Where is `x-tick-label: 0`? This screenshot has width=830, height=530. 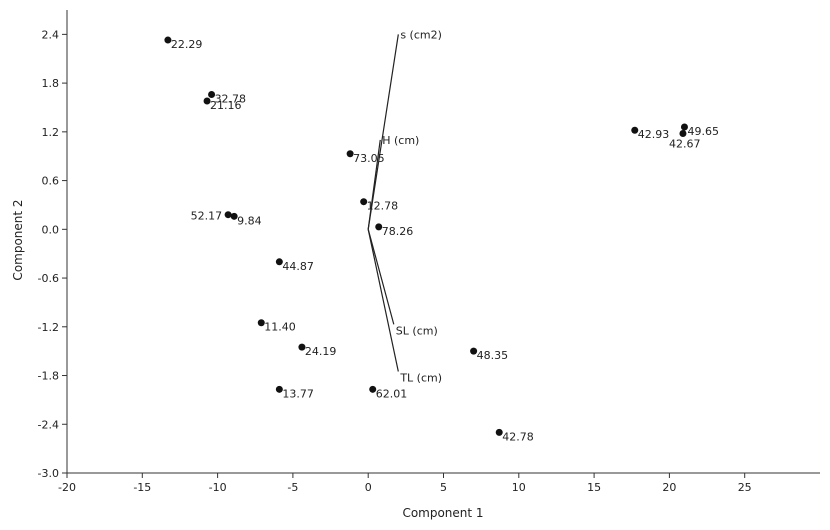
x-tick-label: 0 is located at coordinates (368, 487).